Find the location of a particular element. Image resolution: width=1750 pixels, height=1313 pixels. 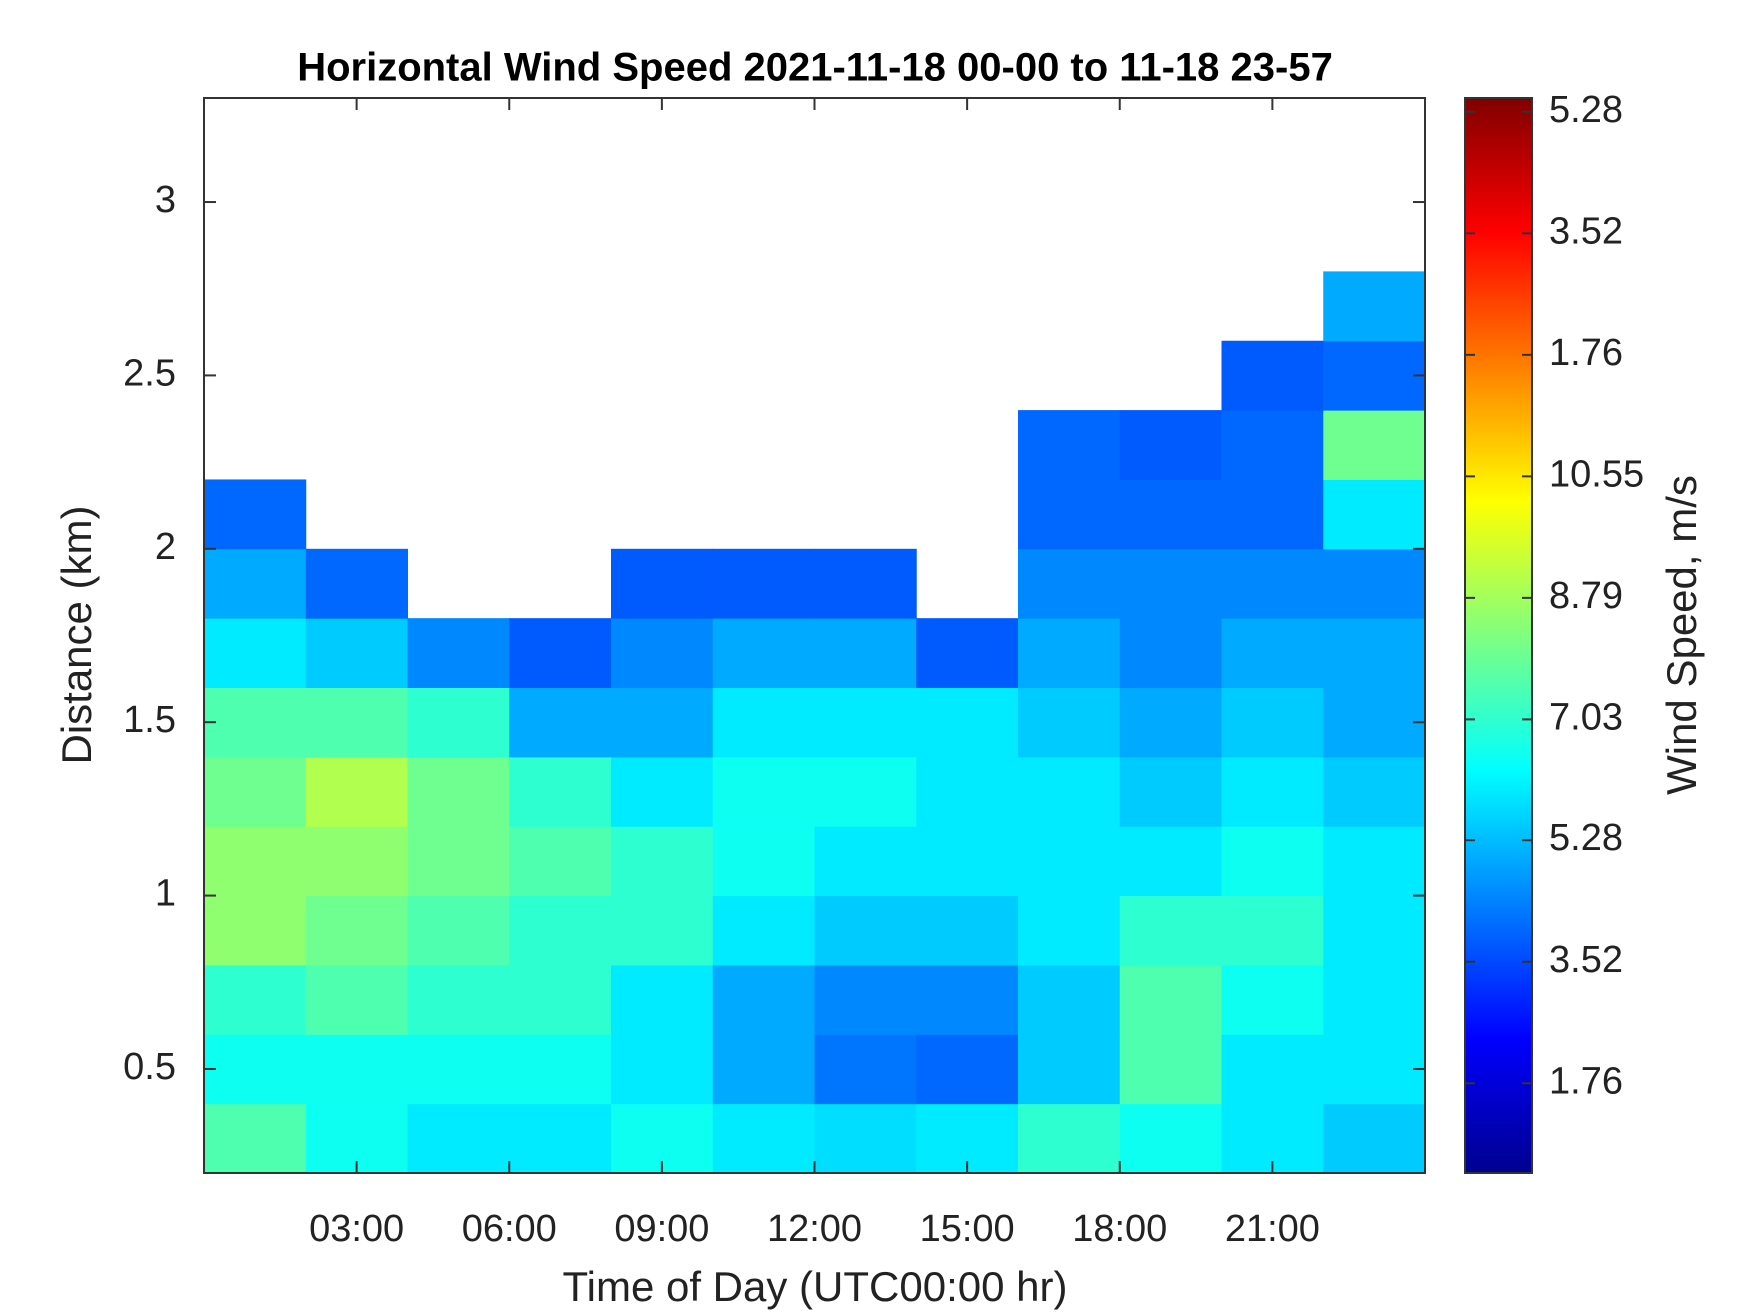

x-tick-label: 09:00 is located at coordinates (661, 1229).